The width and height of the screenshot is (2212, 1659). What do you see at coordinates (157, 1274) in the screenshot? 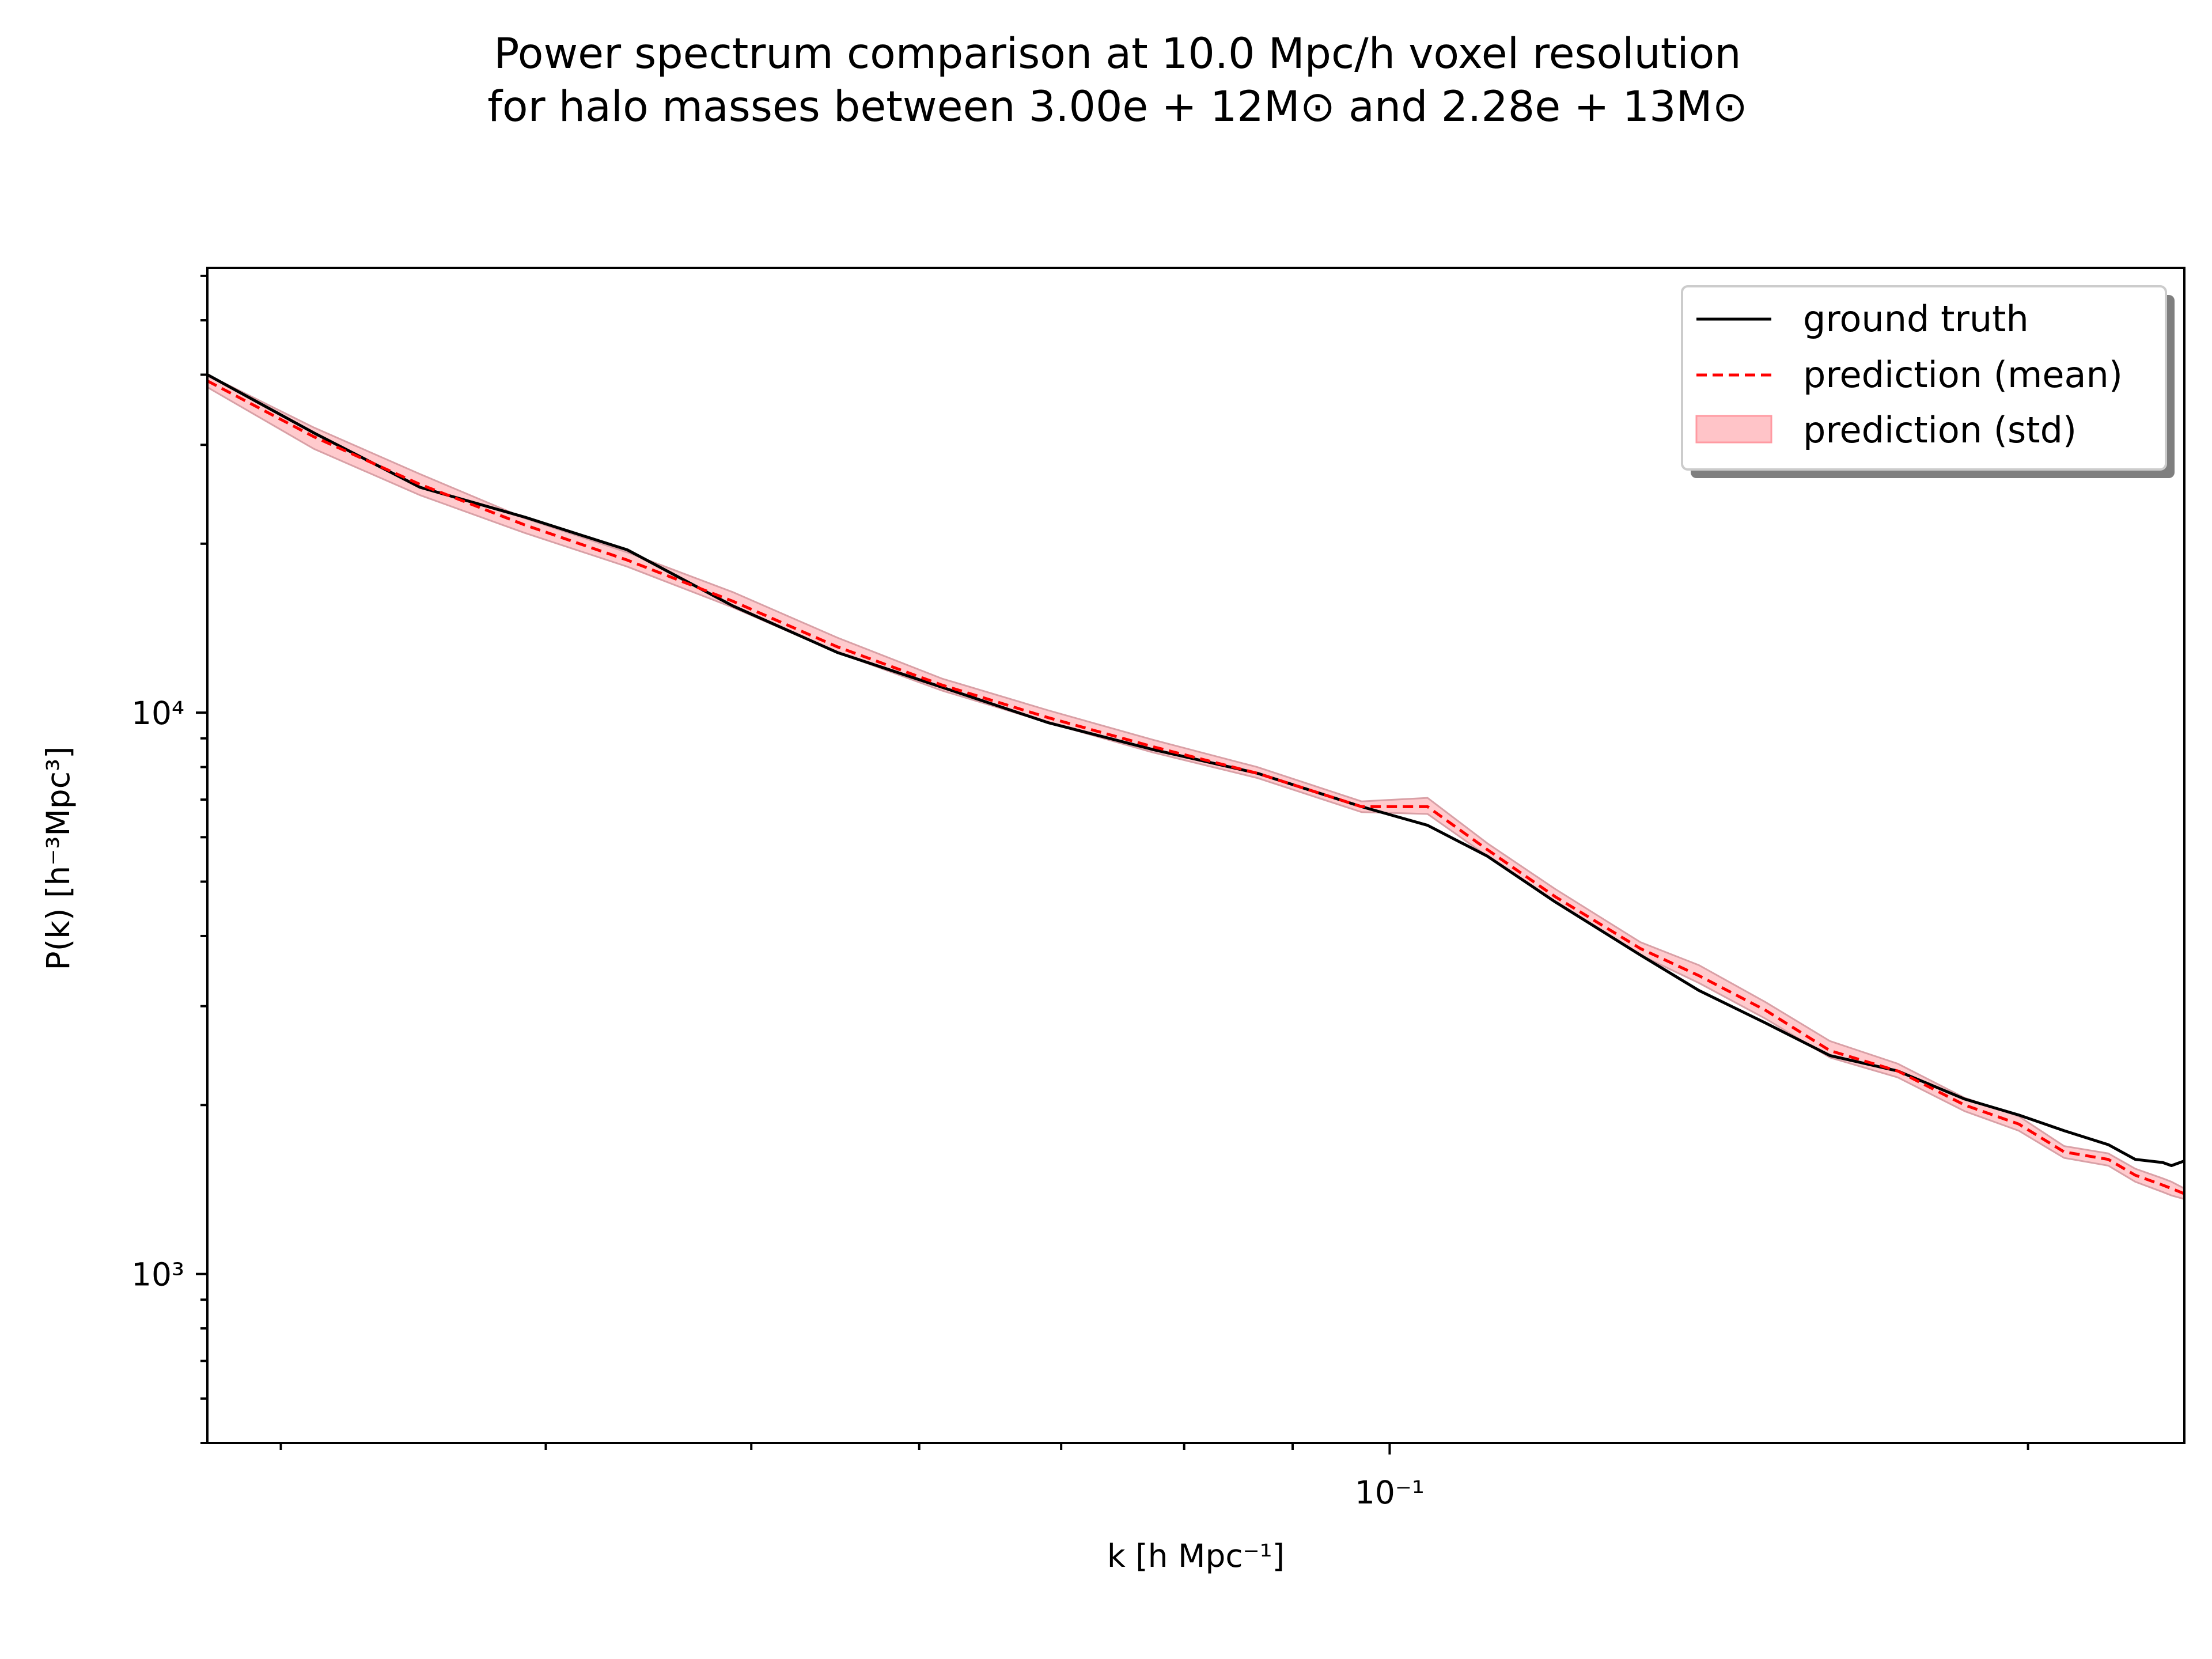
I see `y-tick-label: 10³` at bounding box center [157, 1274].